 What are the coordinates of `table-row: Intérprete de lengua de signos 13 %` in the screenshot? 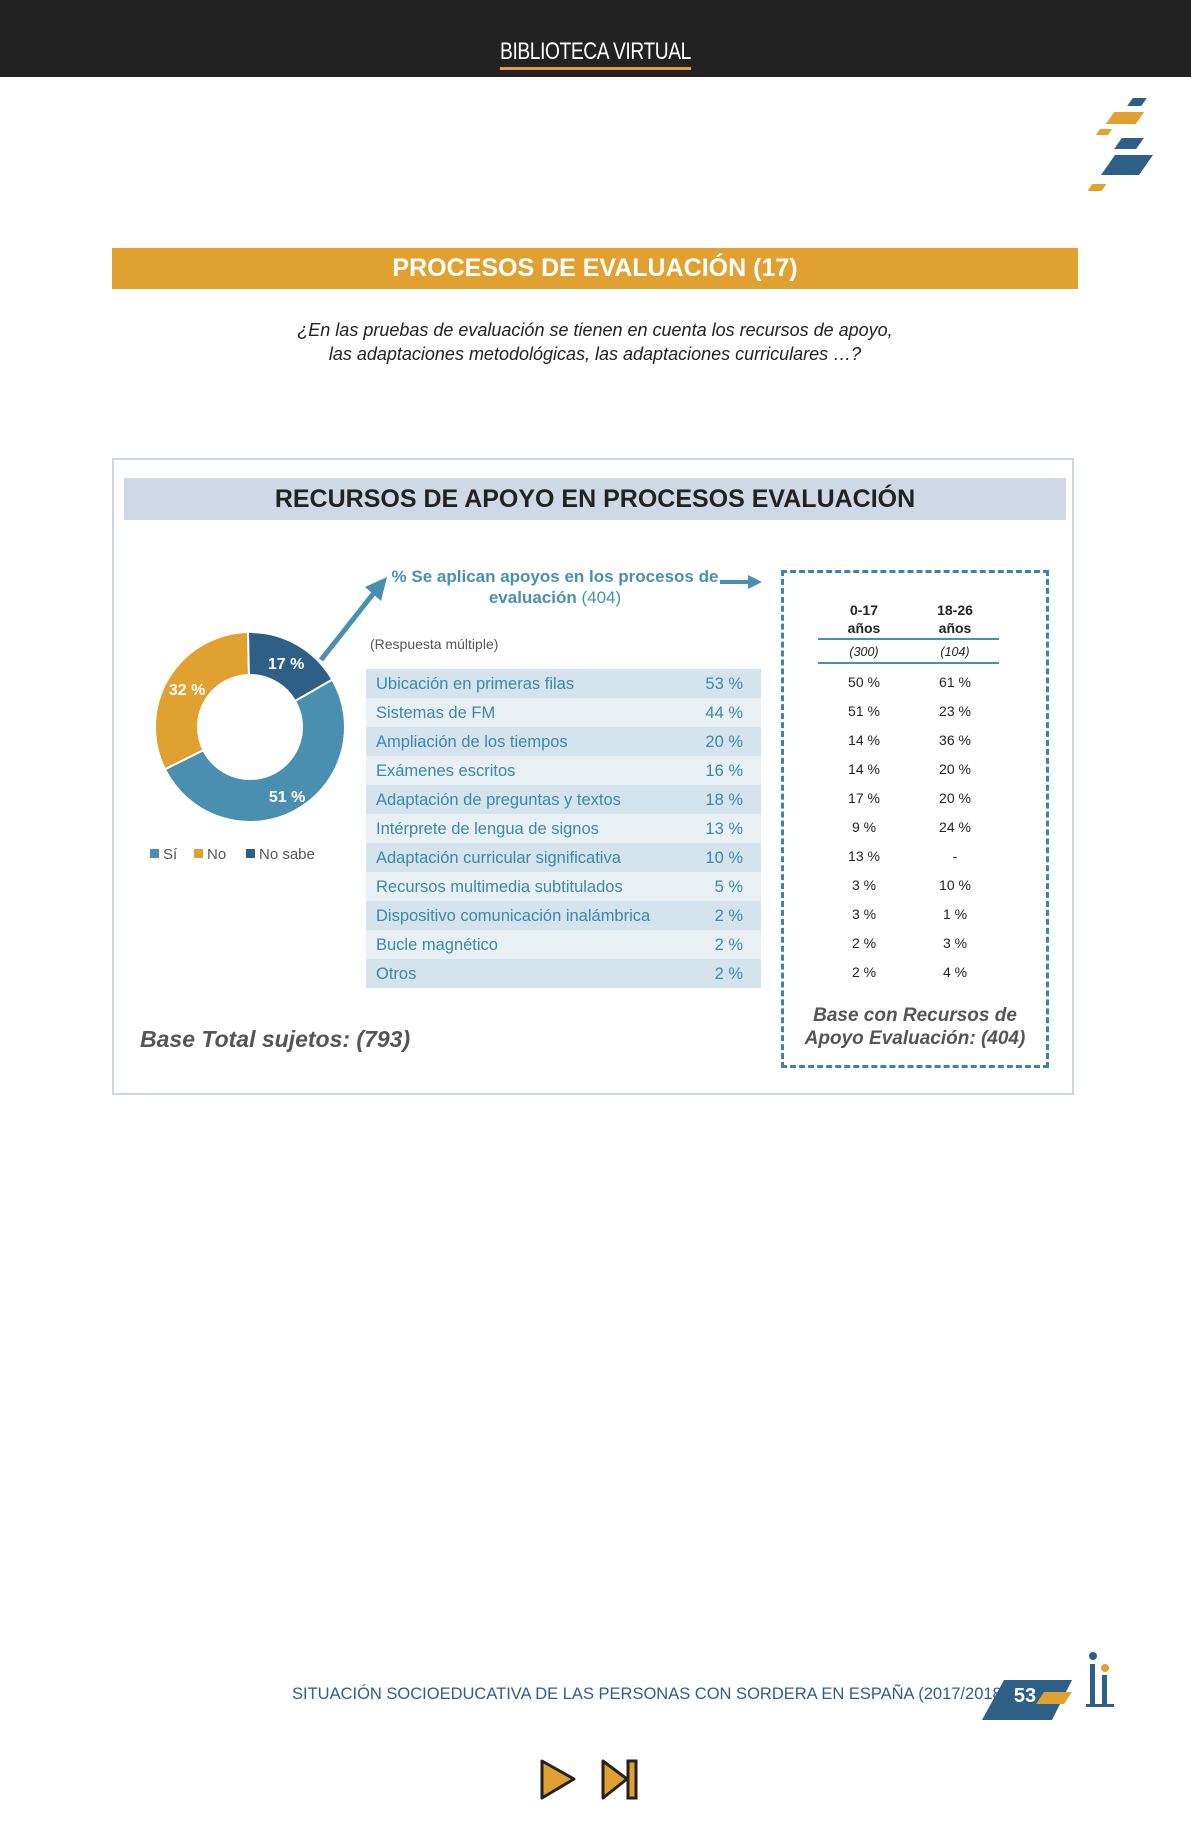 It's located at (563, 828).